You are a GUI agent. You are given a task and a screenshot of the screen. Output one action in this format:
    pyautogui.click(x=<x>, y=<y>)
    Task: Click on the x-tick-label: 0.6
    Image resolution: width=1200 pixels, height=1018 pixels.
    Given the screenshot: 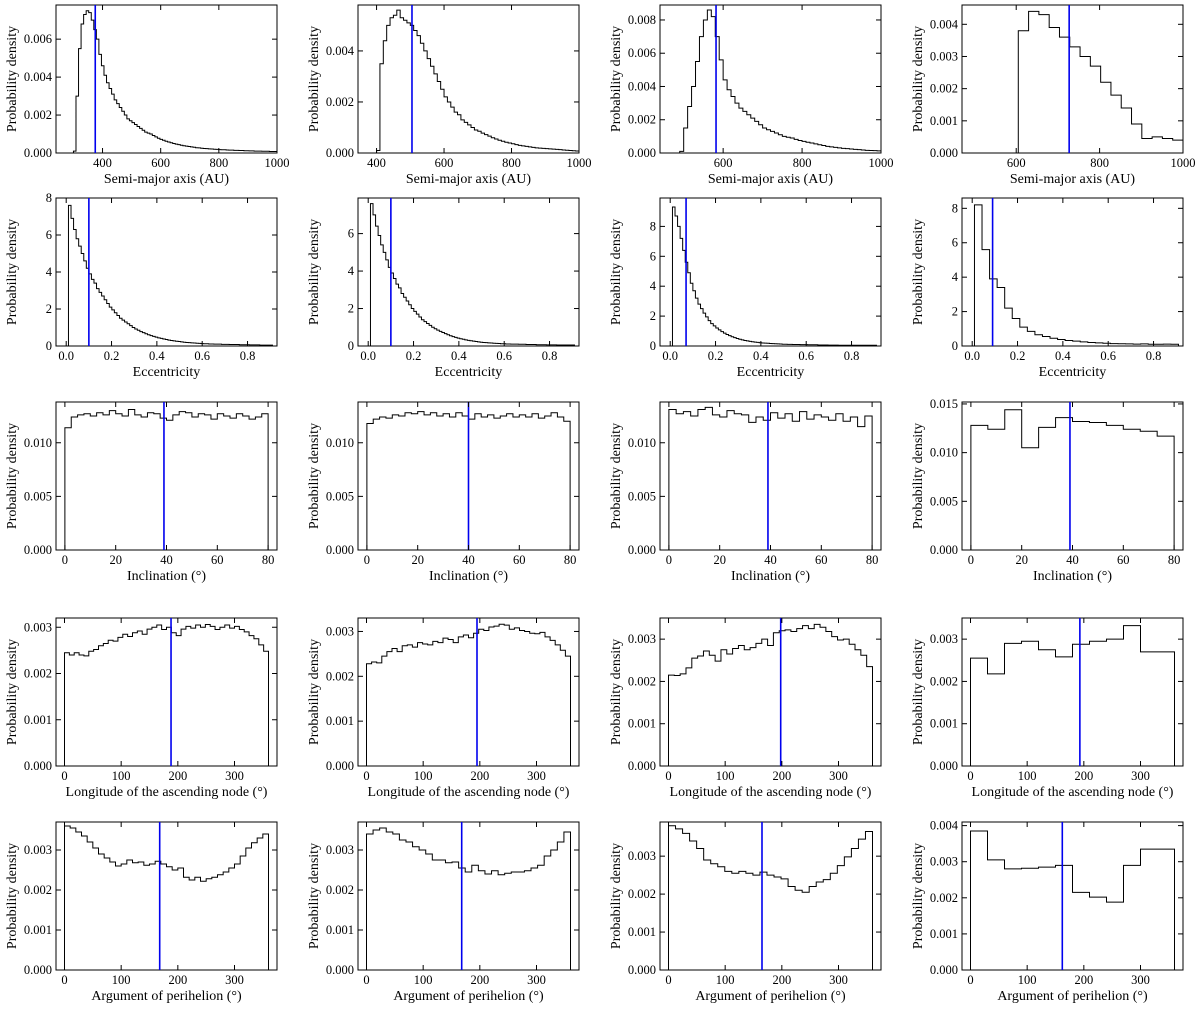 What is the action you would take?
    pyautogui.click(x=504, y=356)
    